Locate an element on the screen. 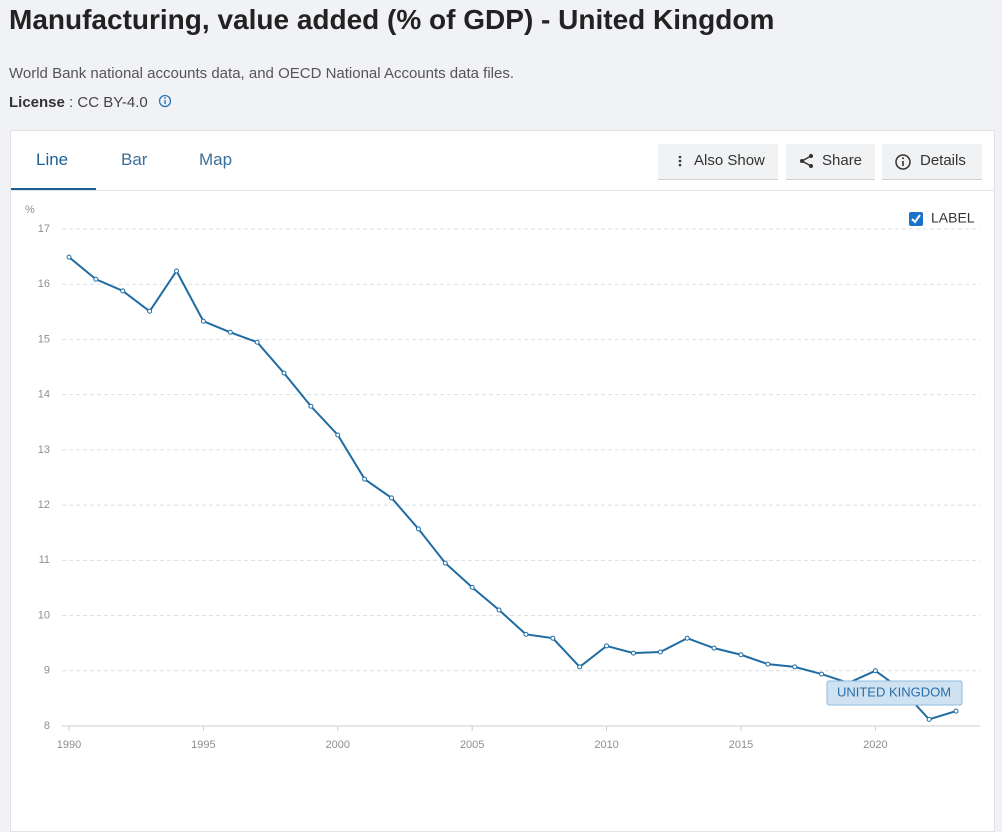 The width and height of the screenshot is (1002, 832). button-label: Details is located at coordinates (943, 160).